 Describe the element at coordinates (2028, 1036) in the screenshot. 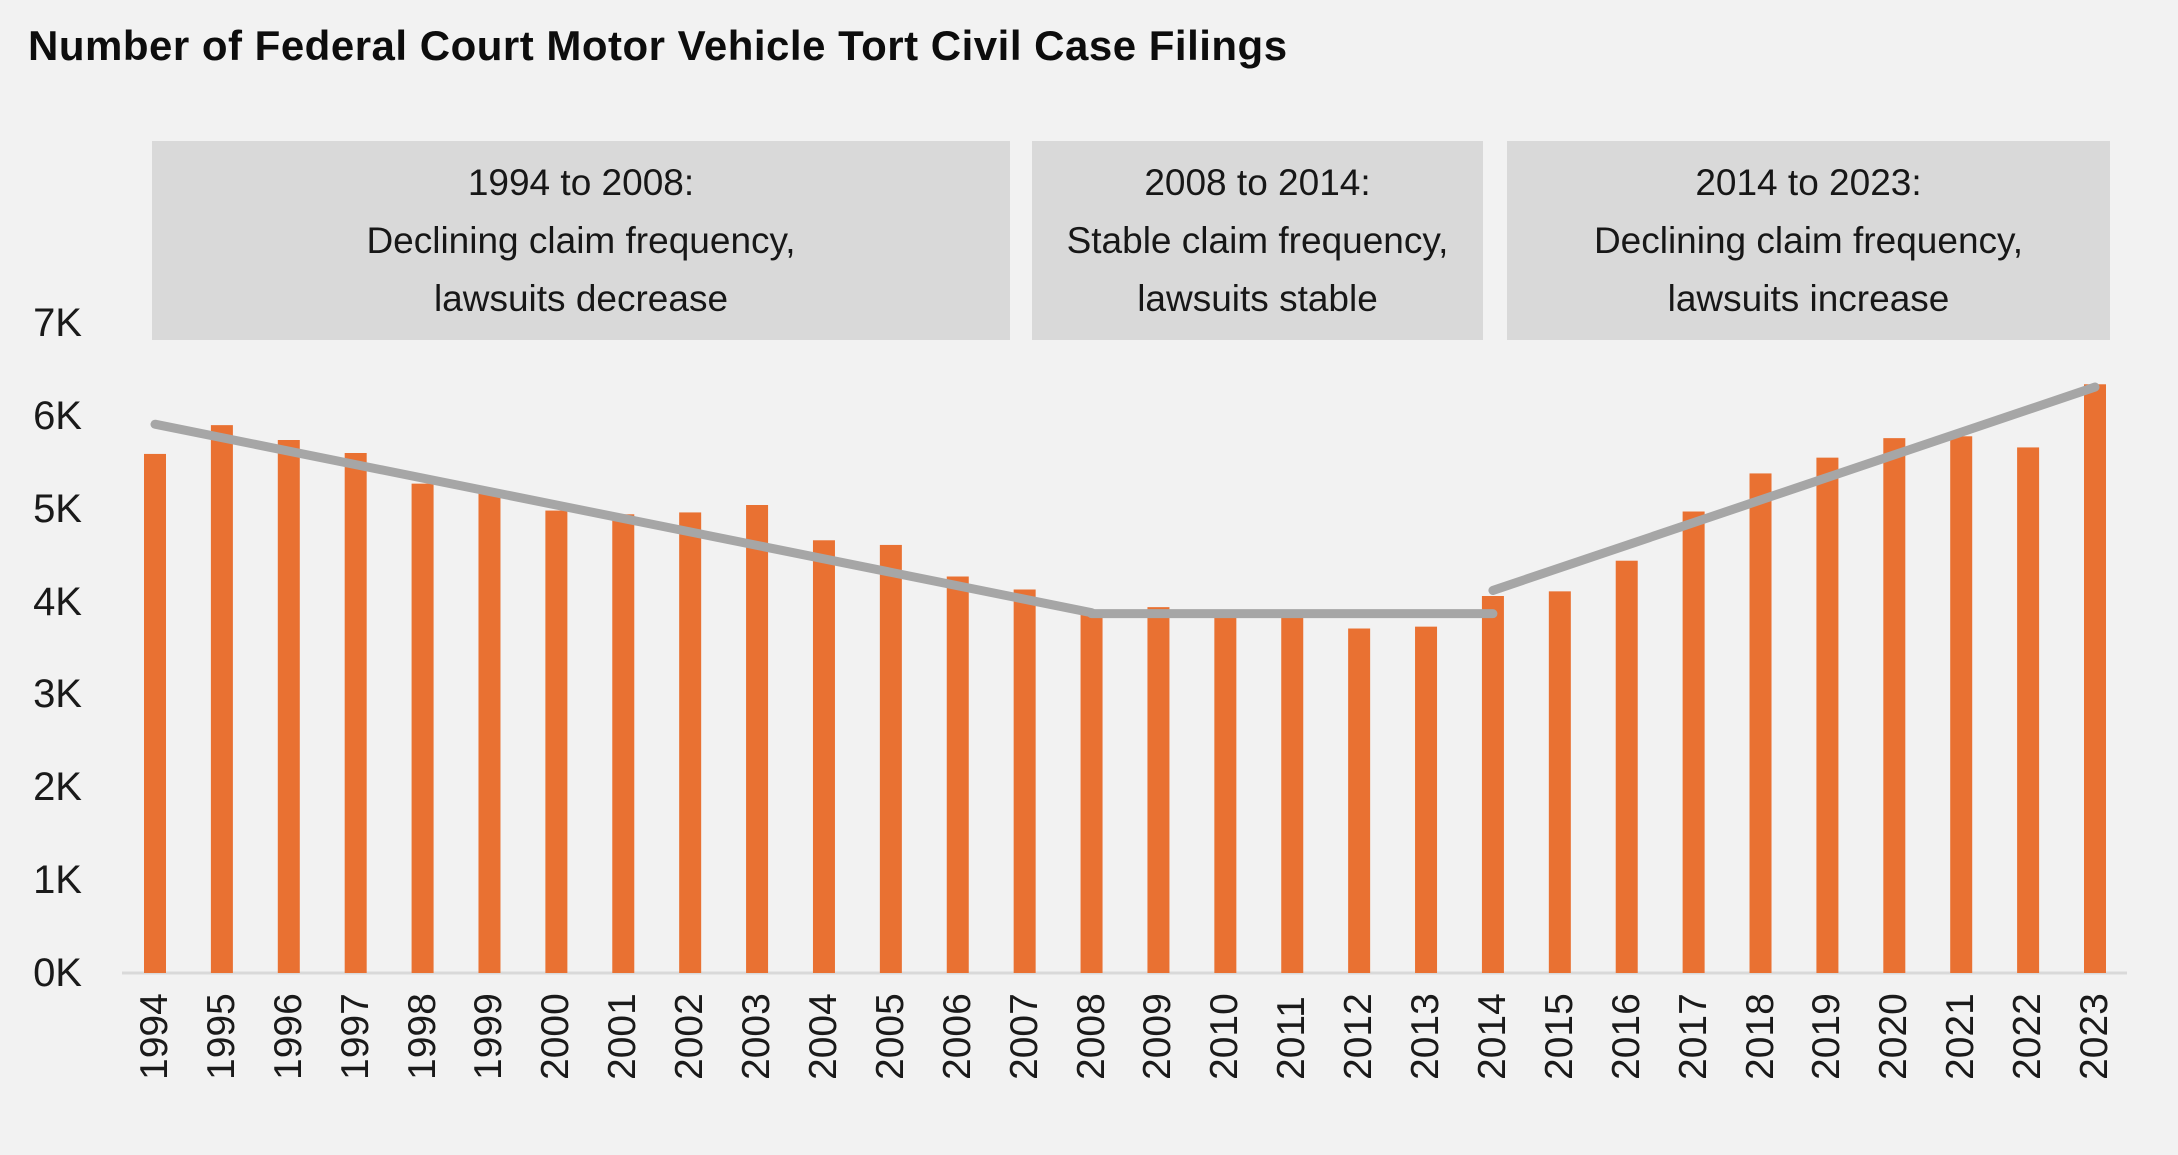

I see `x-tick-label-2022: 2022` at that location.